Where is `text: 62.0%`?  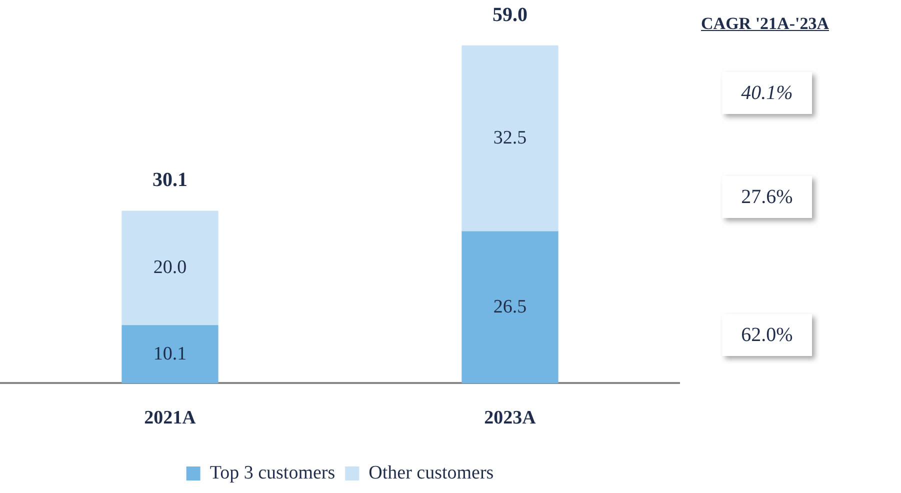
text: 62.0% is located at coordinates (767, 335).